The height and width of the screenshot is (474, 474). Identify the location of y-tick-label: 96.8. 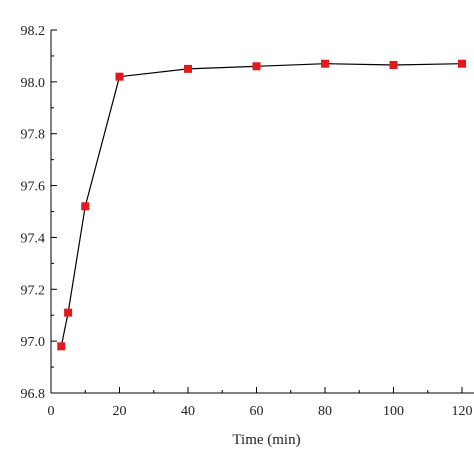
(33, 394).